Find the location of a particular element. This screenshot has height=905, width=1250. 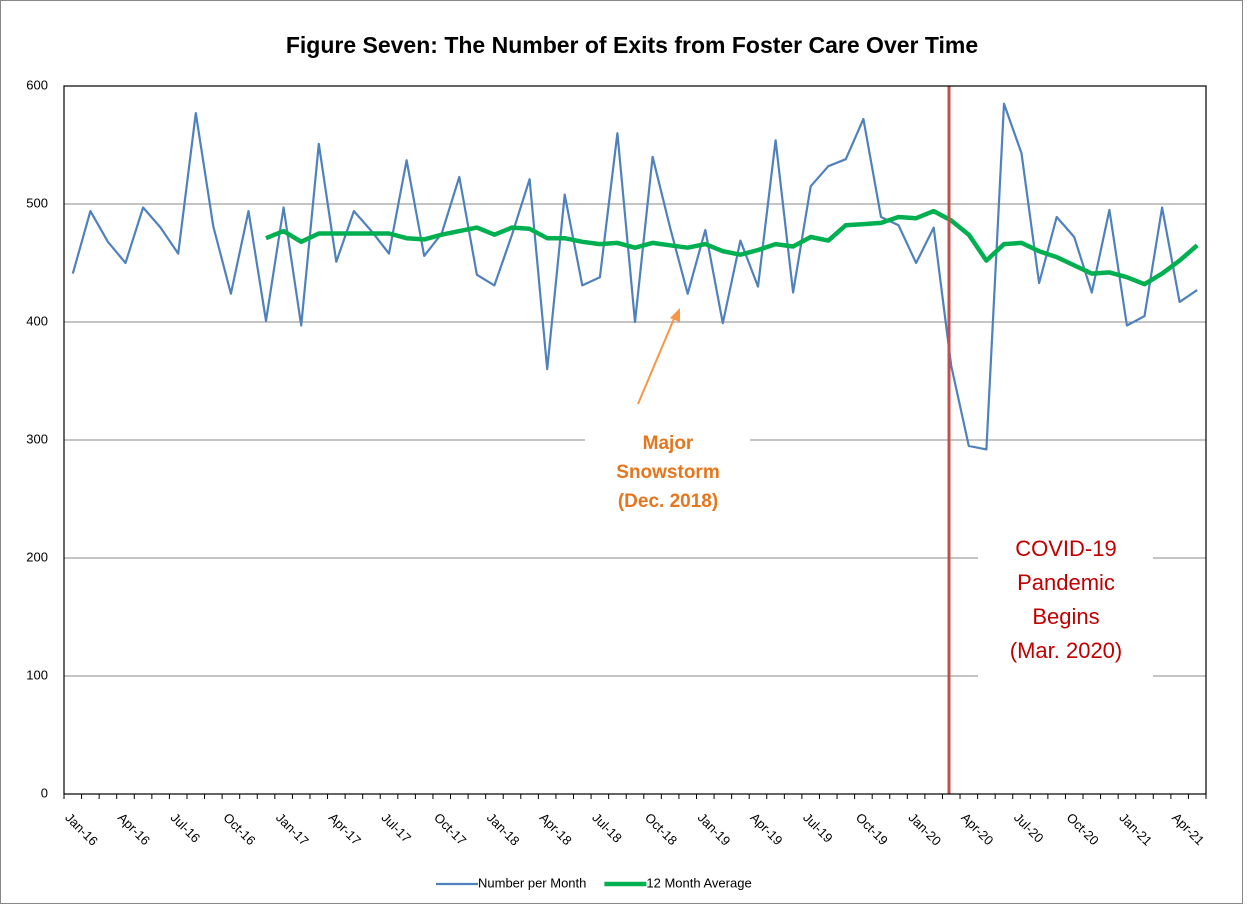

y-tick-label: 500 is located at coordinates (37, 202).